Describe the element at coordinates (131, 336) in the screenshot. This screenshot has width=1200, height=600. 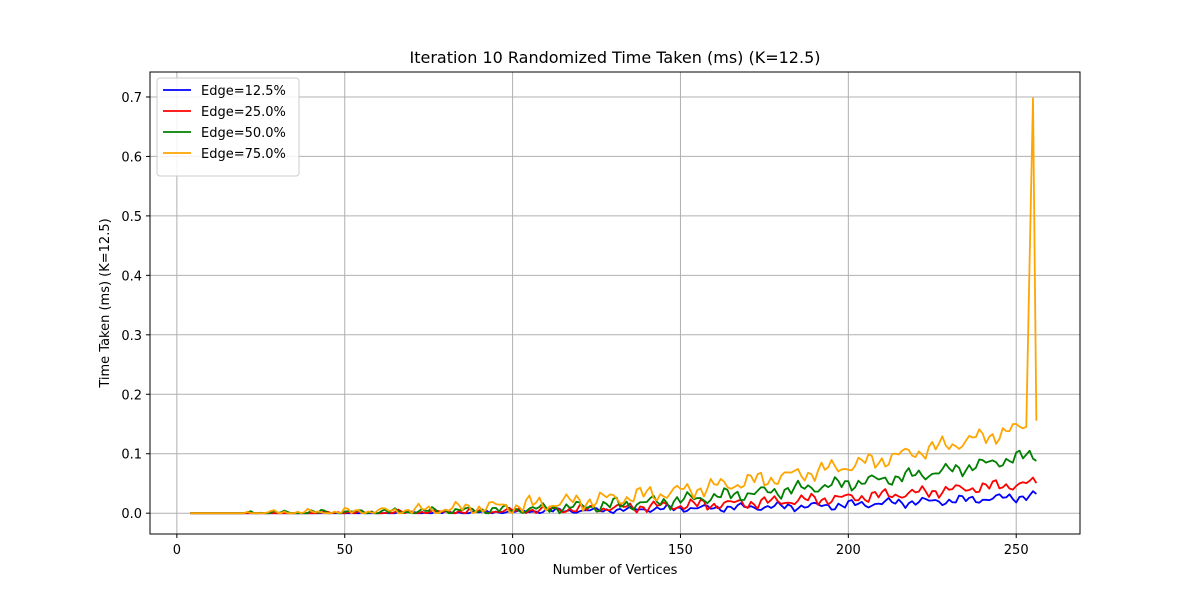
I see `y-tick-label: 0.3` at that location.